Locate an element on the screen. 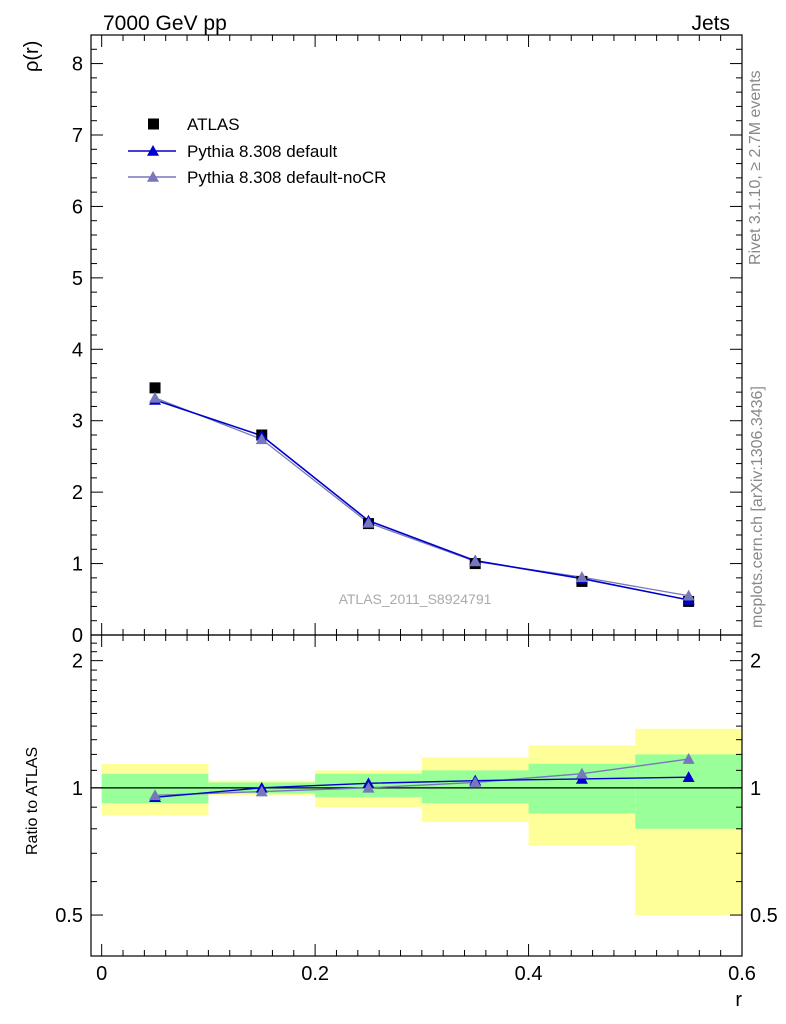 Image resolution: width=786 pixels, height=1024 pixels. legend-marker-atlas is located at coordinates (153, 124).